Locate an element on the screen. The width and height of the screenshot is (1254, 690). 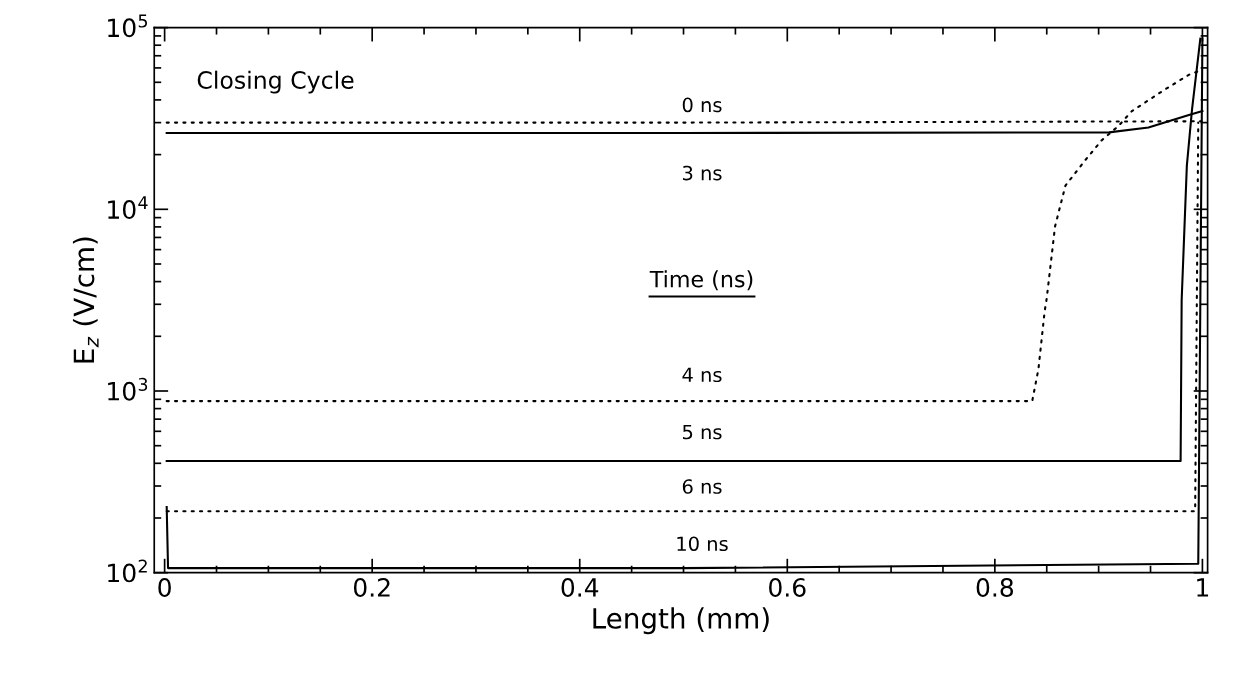
x-tick-label: 0.4 is located at coordinates (580, 587).